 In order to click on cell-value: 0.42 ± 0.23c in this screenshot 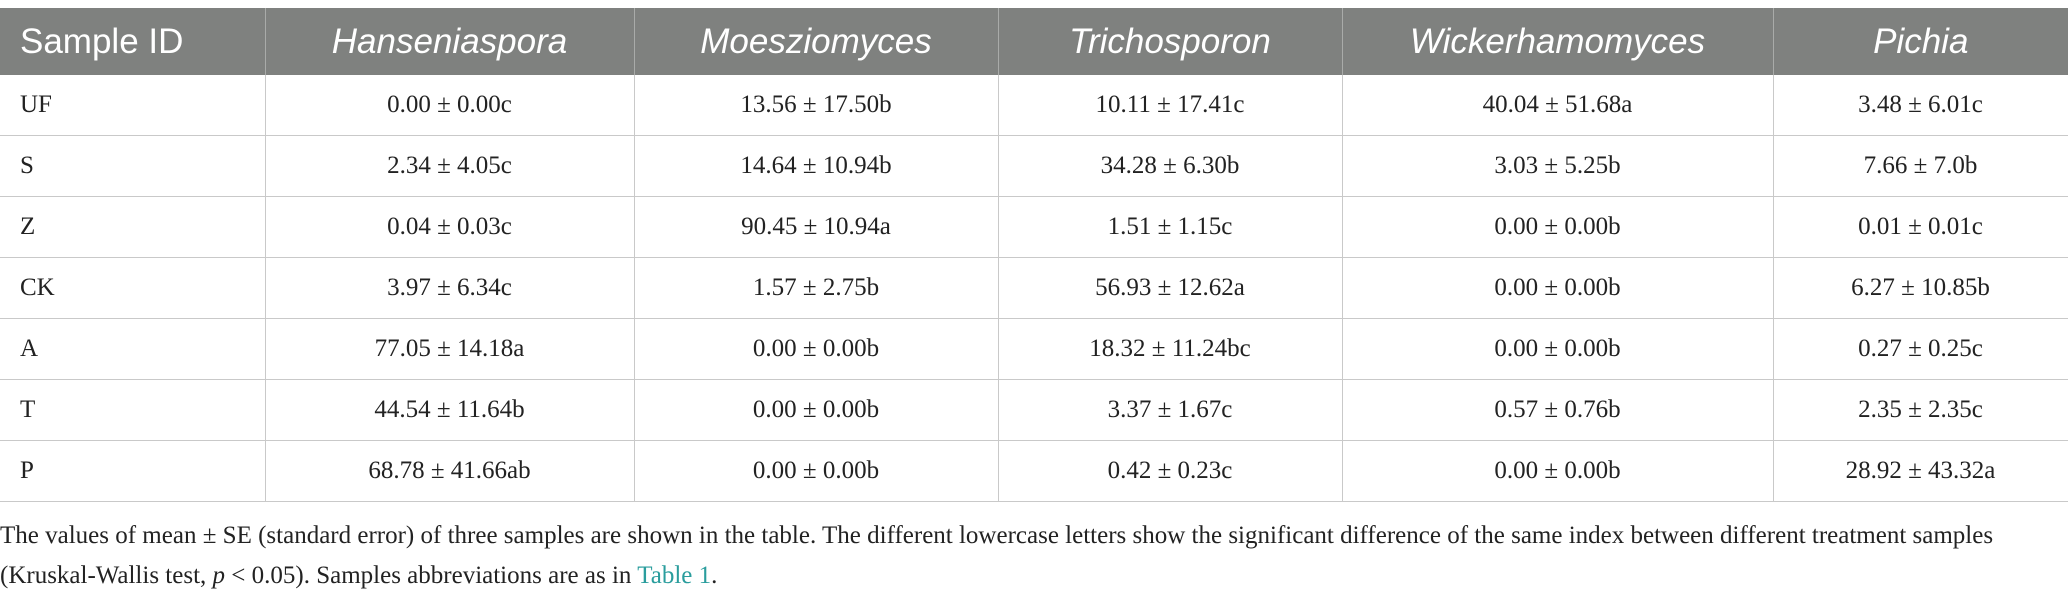, I will do `click(1169, 471)`.